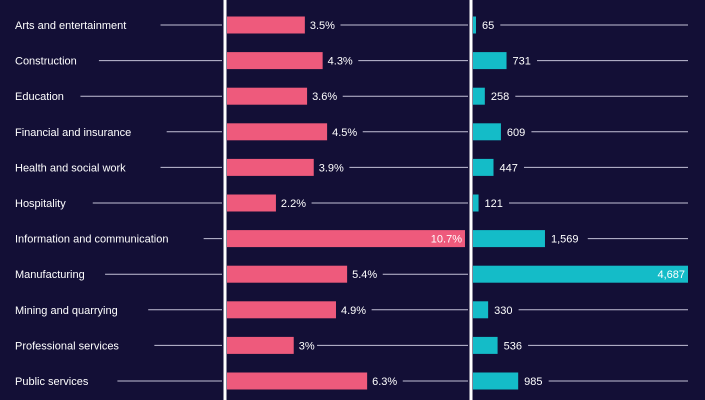 The width and height of the screenshot is (705, 400). I want to click on count-label: 121, so click(494, 204).